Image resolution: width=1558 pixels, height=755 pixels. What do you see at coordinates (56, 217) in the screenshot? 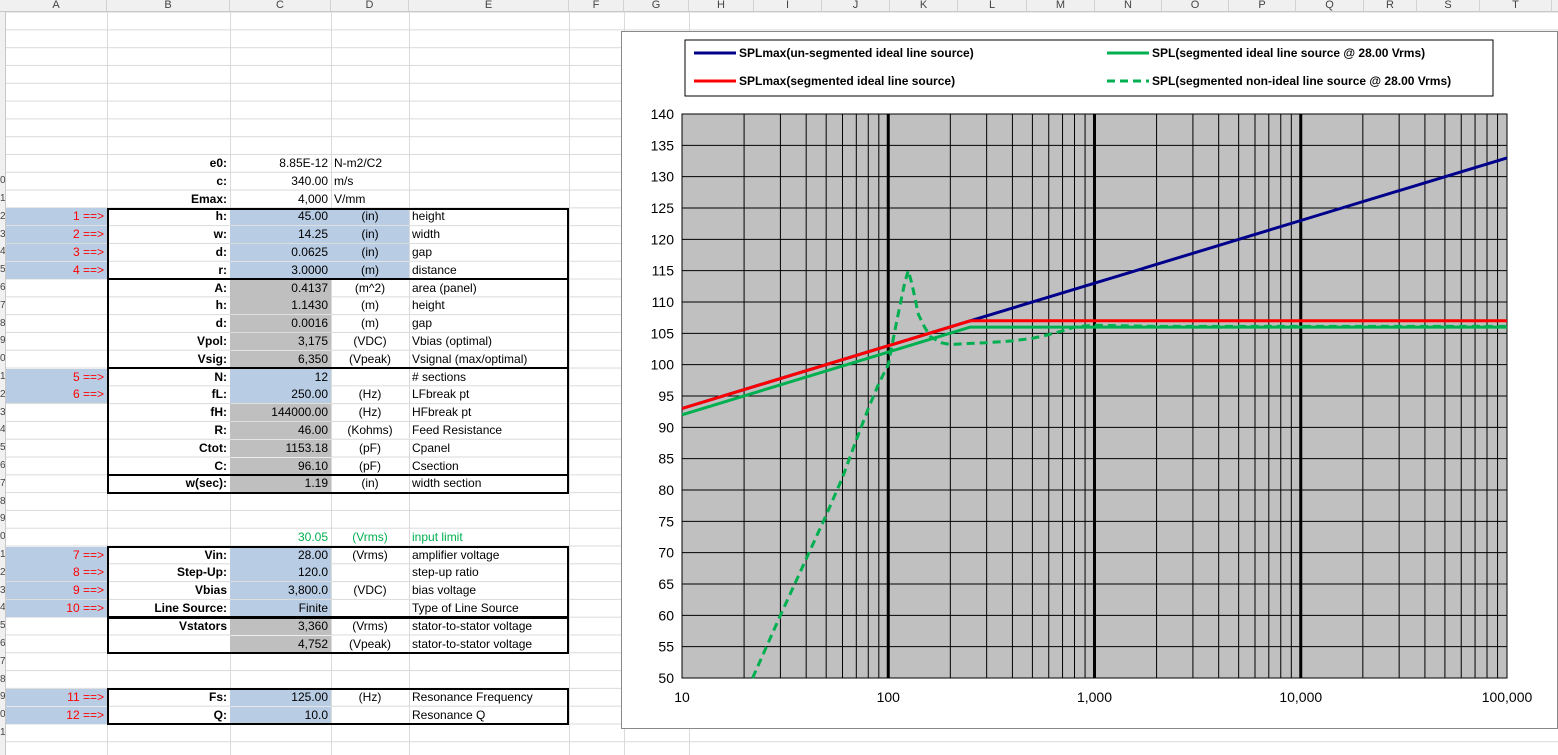
I see `row-marker: 1 ==>` at bounding box center [56, 217].